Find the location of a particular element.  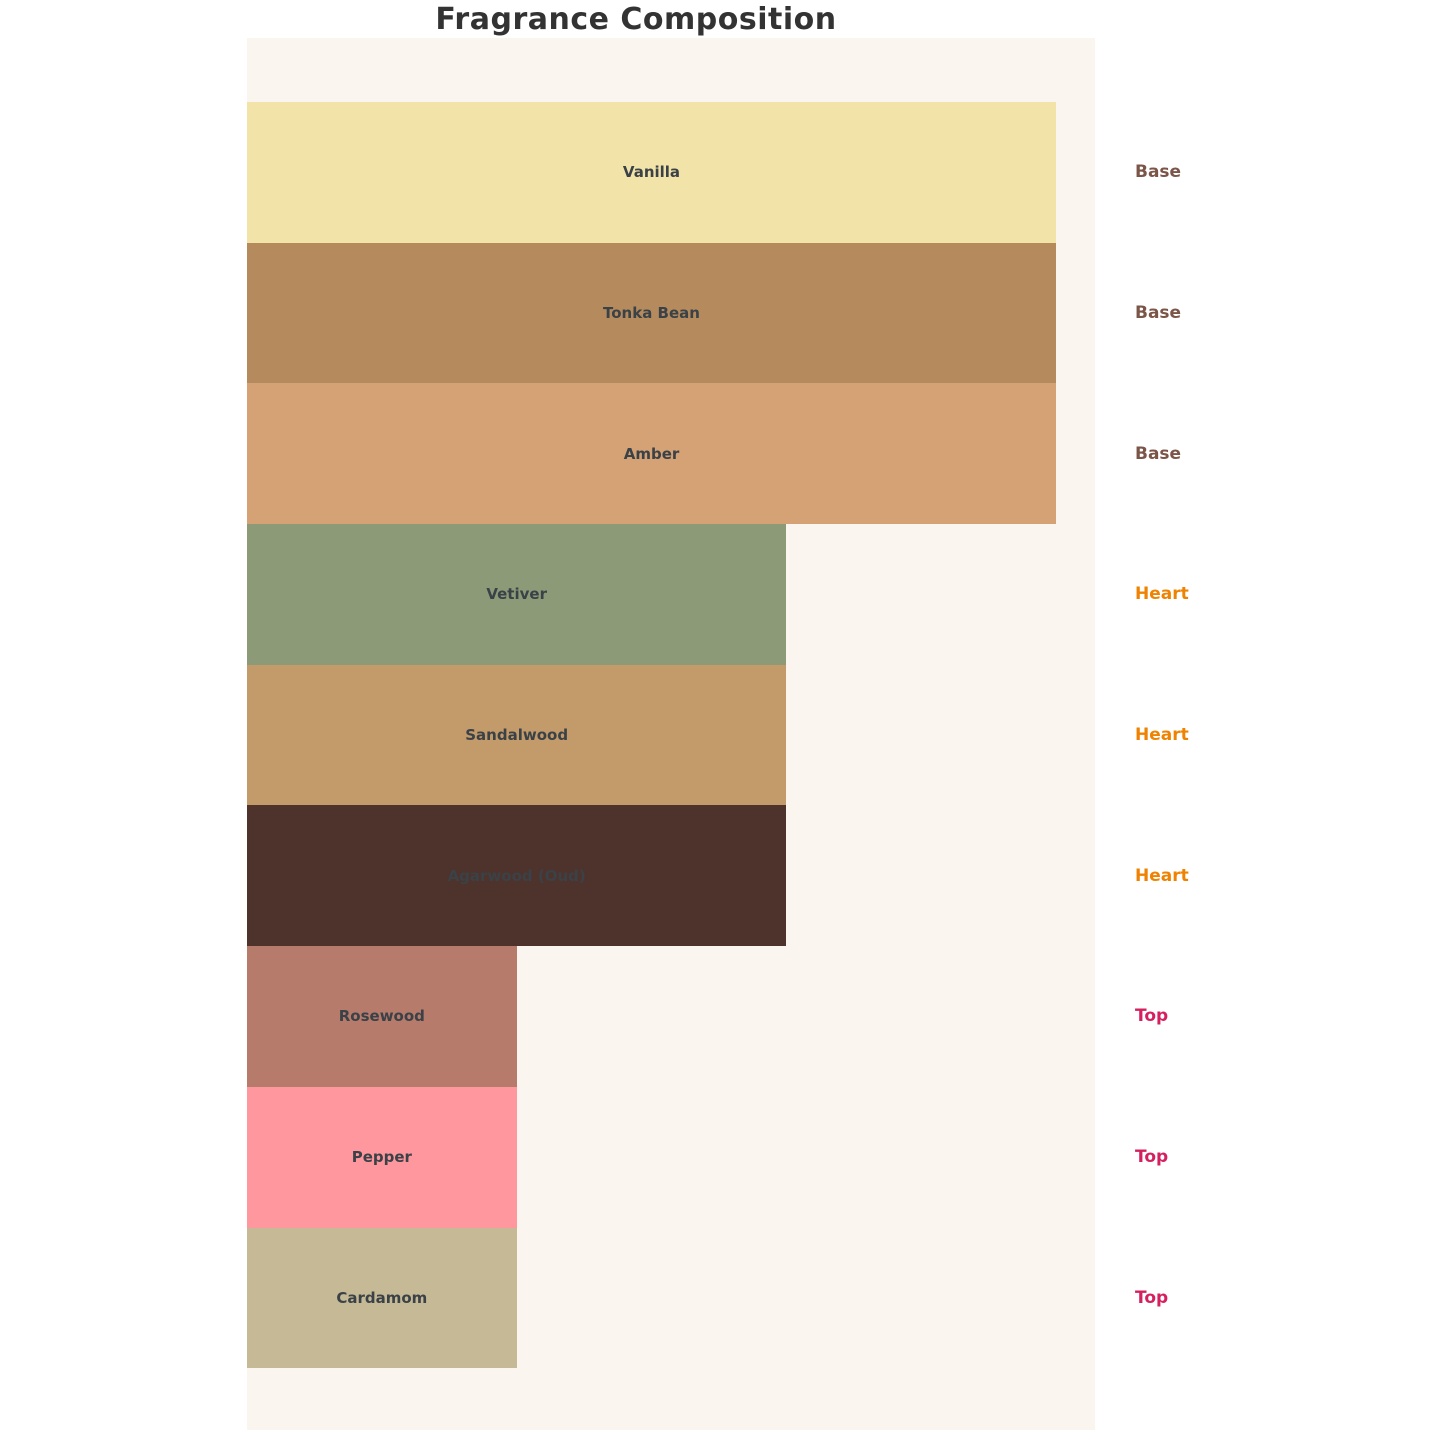

page-title: Fragrance Composition is located at coordinates (636, 19).